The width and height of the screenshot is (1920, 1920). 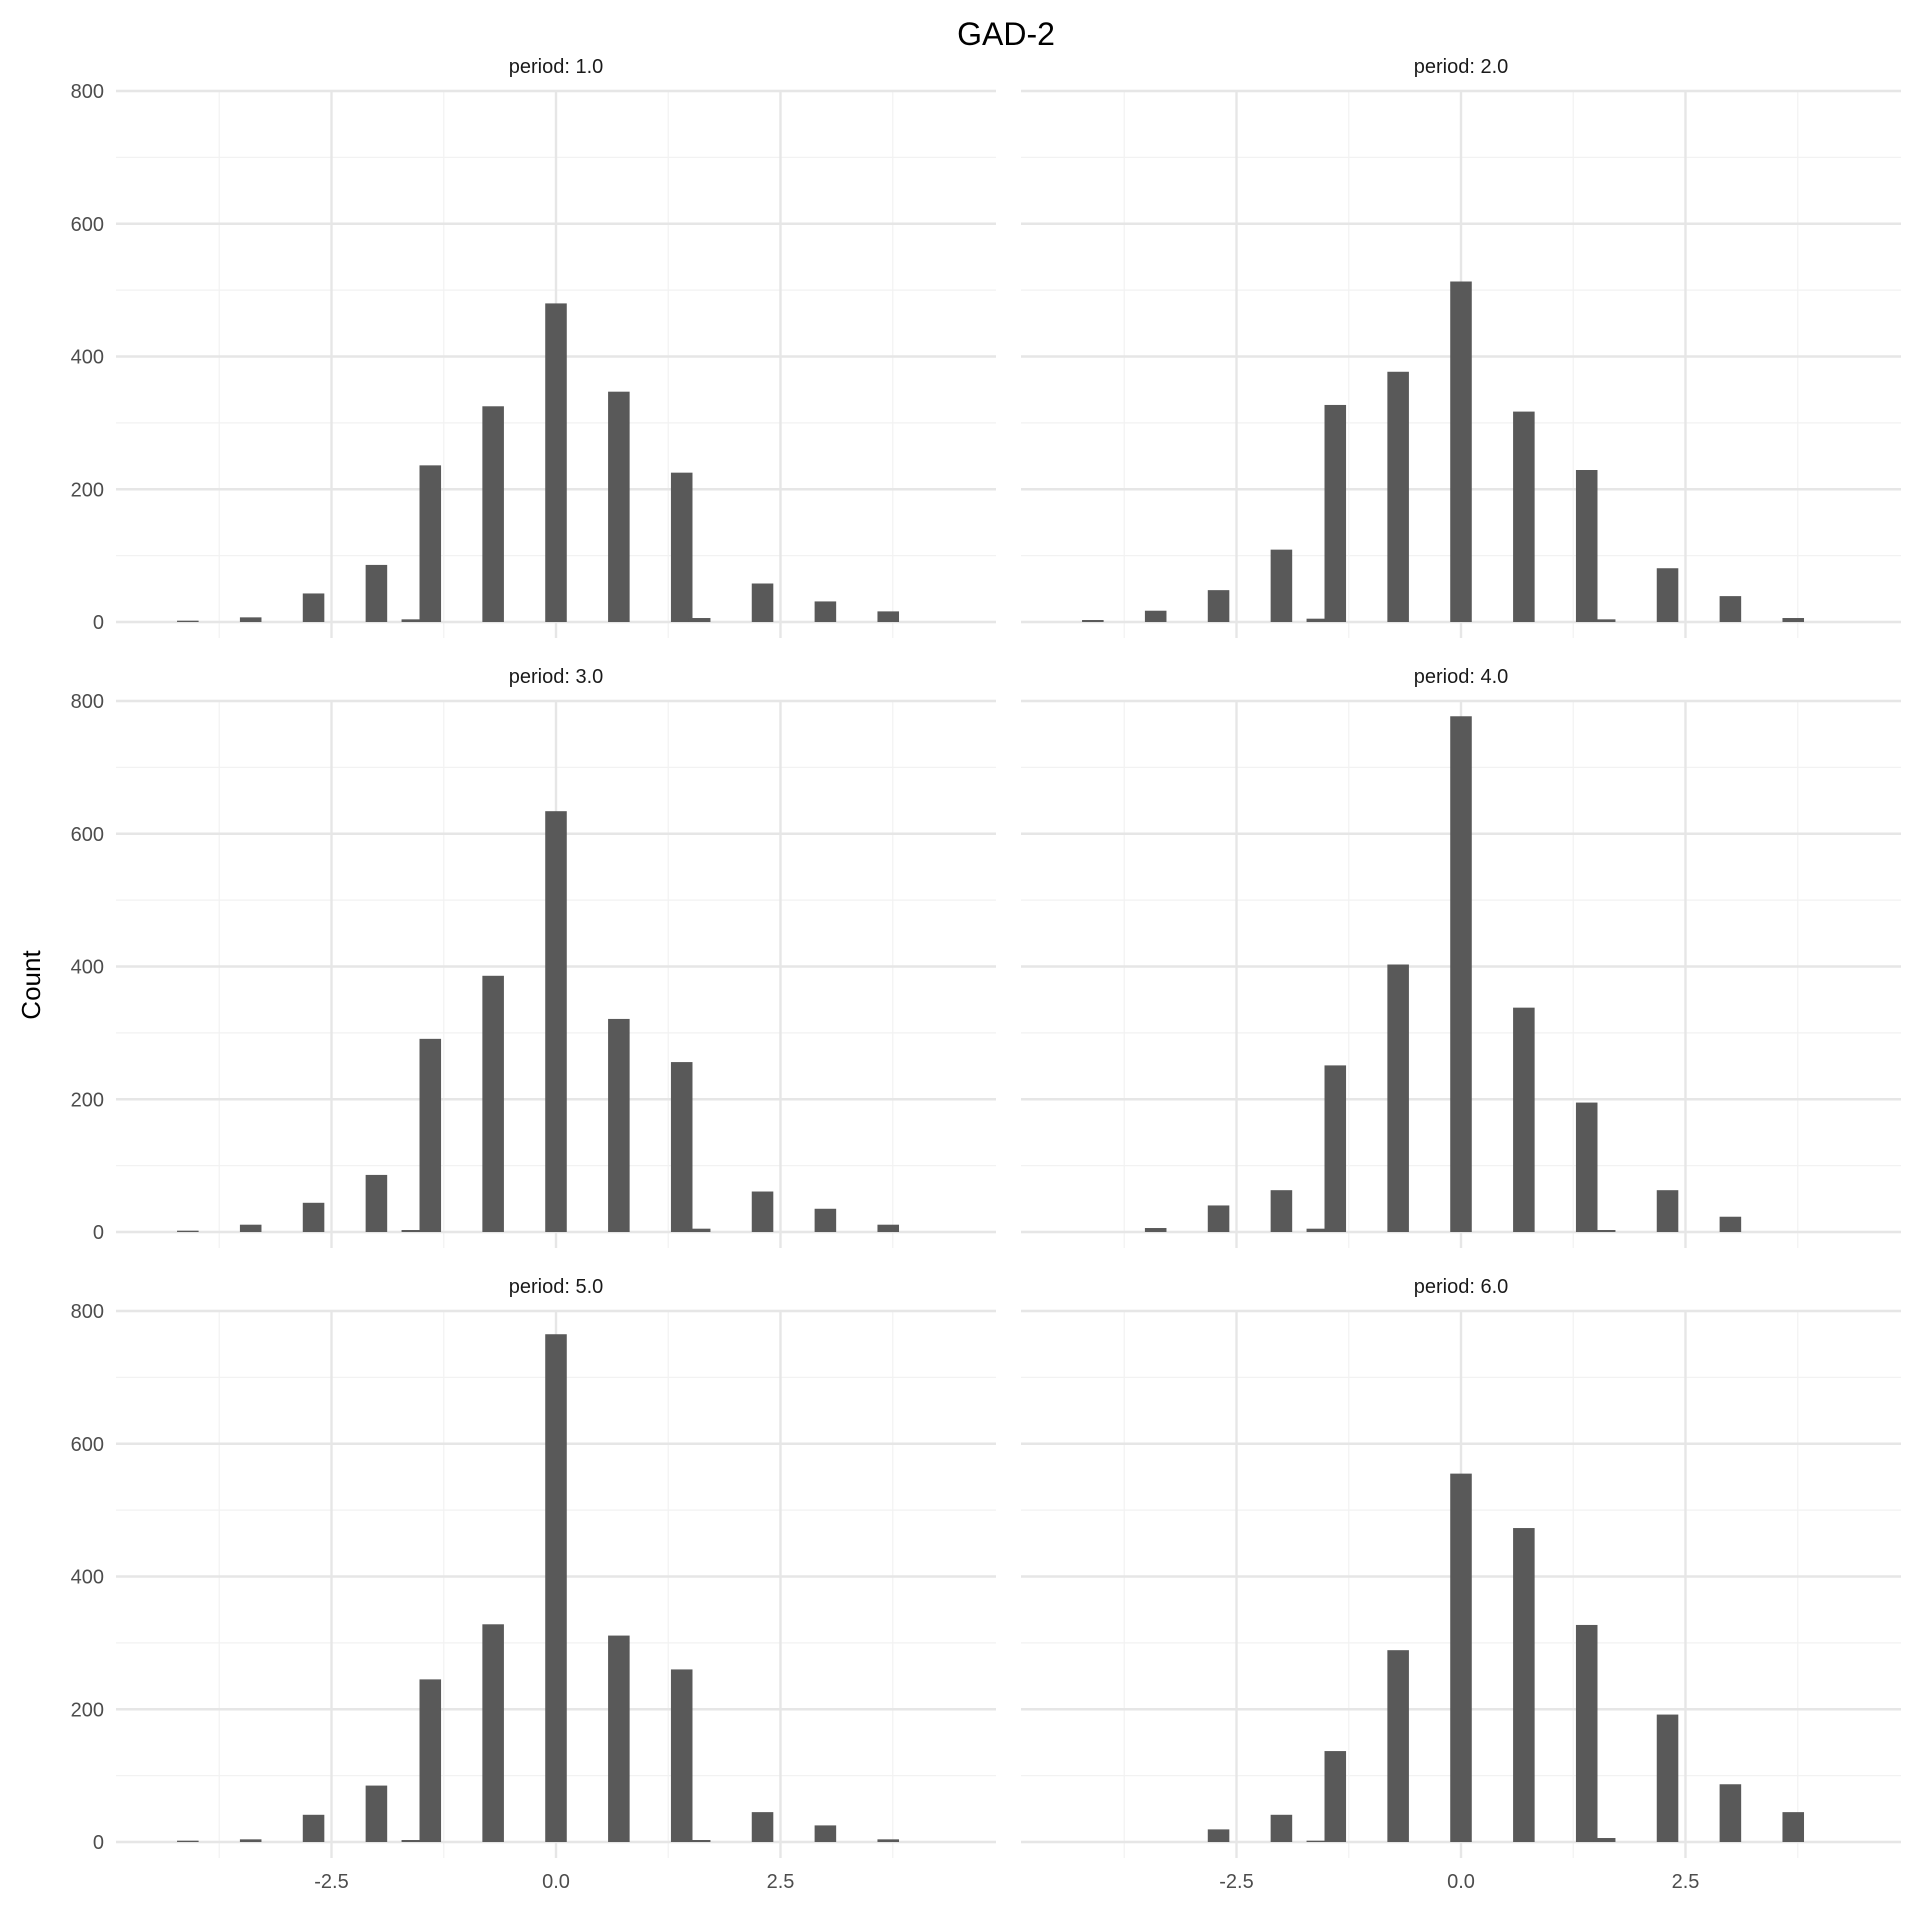 I want to click on facet-panel: period: 2.0, so click(x=1461, y=347).